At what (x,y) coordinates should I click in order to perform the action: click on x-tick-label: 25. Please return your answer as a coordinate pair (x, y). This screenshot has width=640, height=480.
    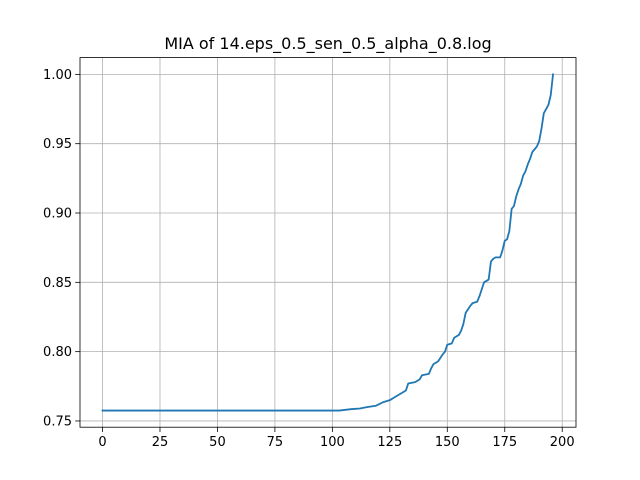
    Looking at the image, I should click on (160, 442).